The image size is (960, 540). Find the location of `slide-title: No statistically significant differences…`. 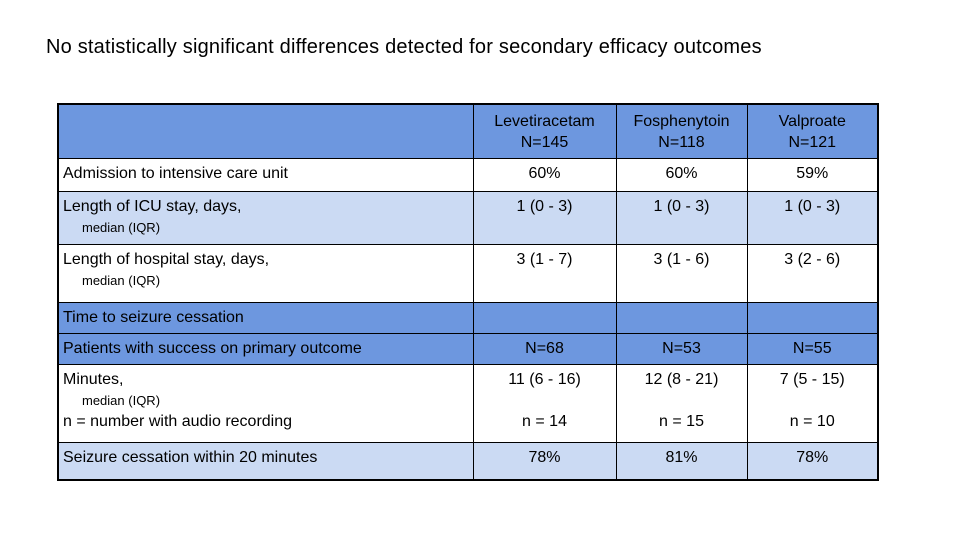

slide-title: No statistically significant differences… is located at coordinates (404, 47).